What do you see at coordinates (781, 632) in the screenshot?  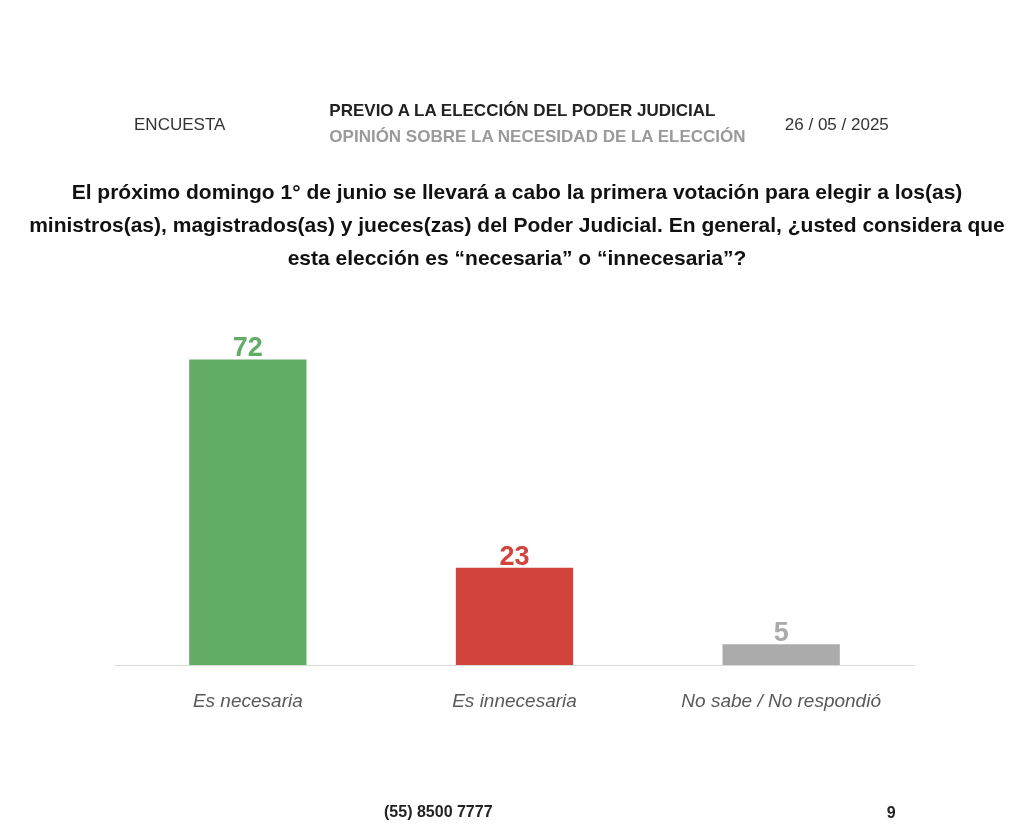 I see `data-label: 5` at bounding box center [781, 632].